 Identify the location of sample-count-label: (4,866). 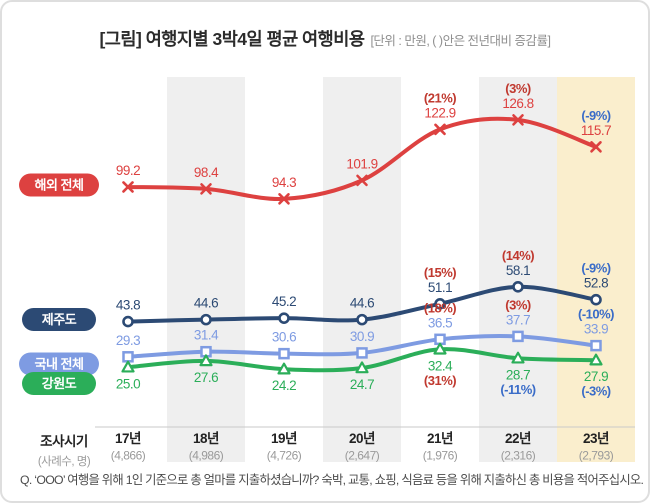
(128, 456).